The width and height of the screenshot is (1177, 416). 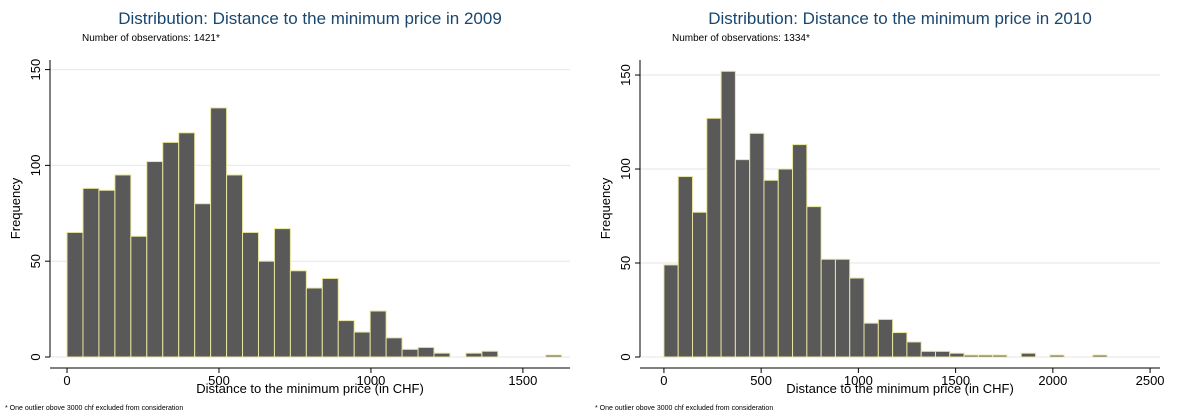 I want to click on subtitle: Number of observations: 1421*, so click(x=151, y=38).